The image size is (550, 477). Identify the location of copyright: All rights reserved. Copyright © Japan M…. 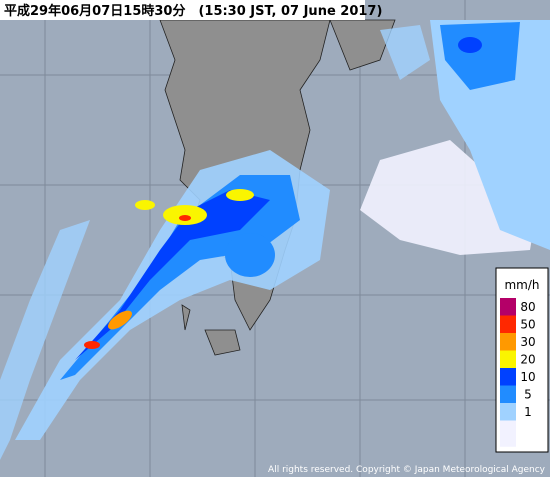
(407, 470).